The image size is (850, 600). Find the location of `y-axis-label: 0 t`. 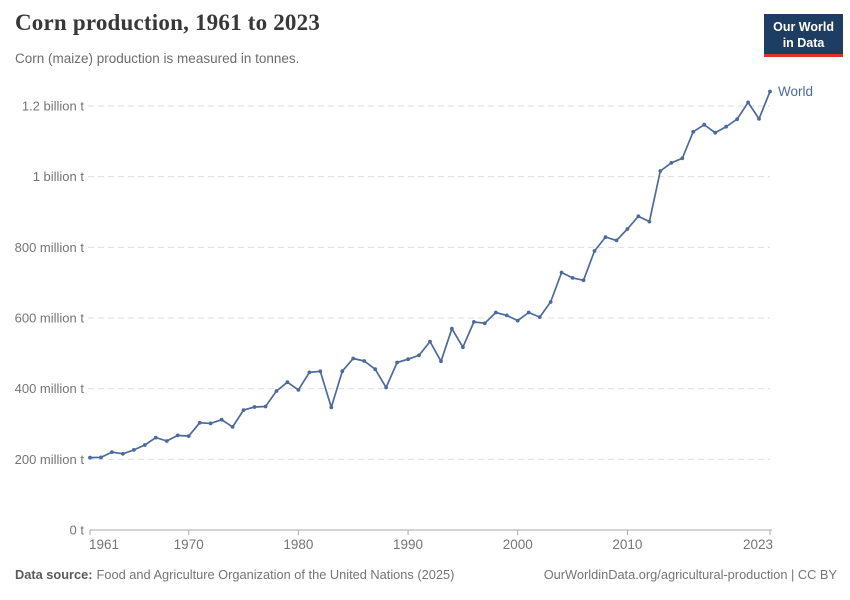

y-axis-label: 0 t is located at coordinates (77, 530).